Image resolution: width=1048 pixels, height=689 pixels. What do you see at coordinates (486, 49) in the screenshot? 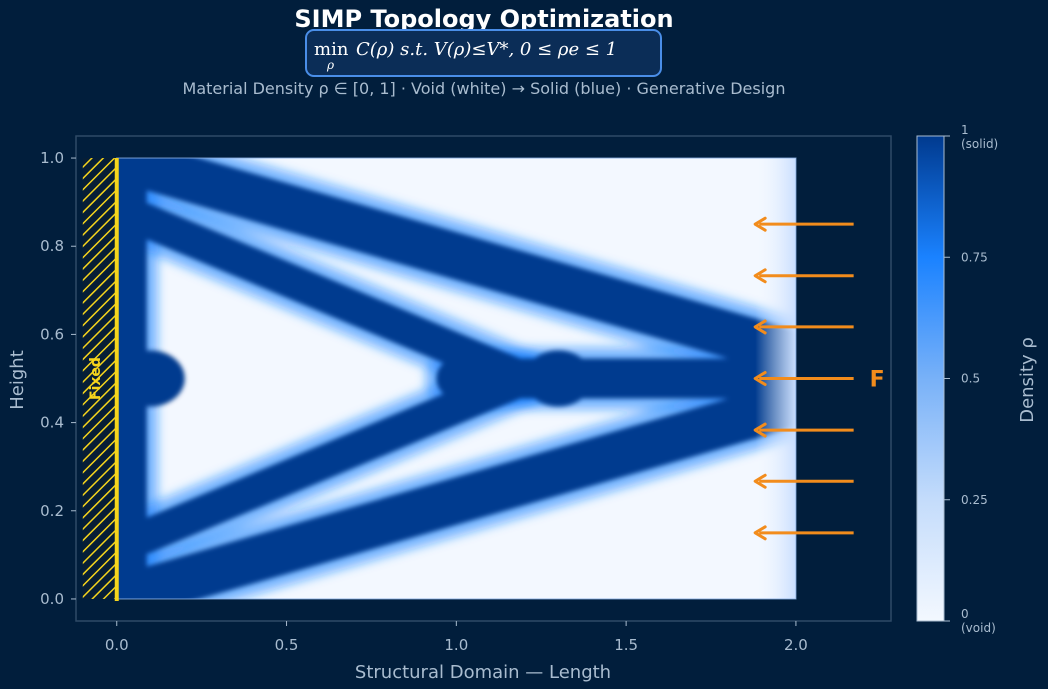
I see `formula-body: C(ρ) s.t. V(ρ)≤V*, 0 ≤ ρe ≤ 1` at bounding box center [486, 49].